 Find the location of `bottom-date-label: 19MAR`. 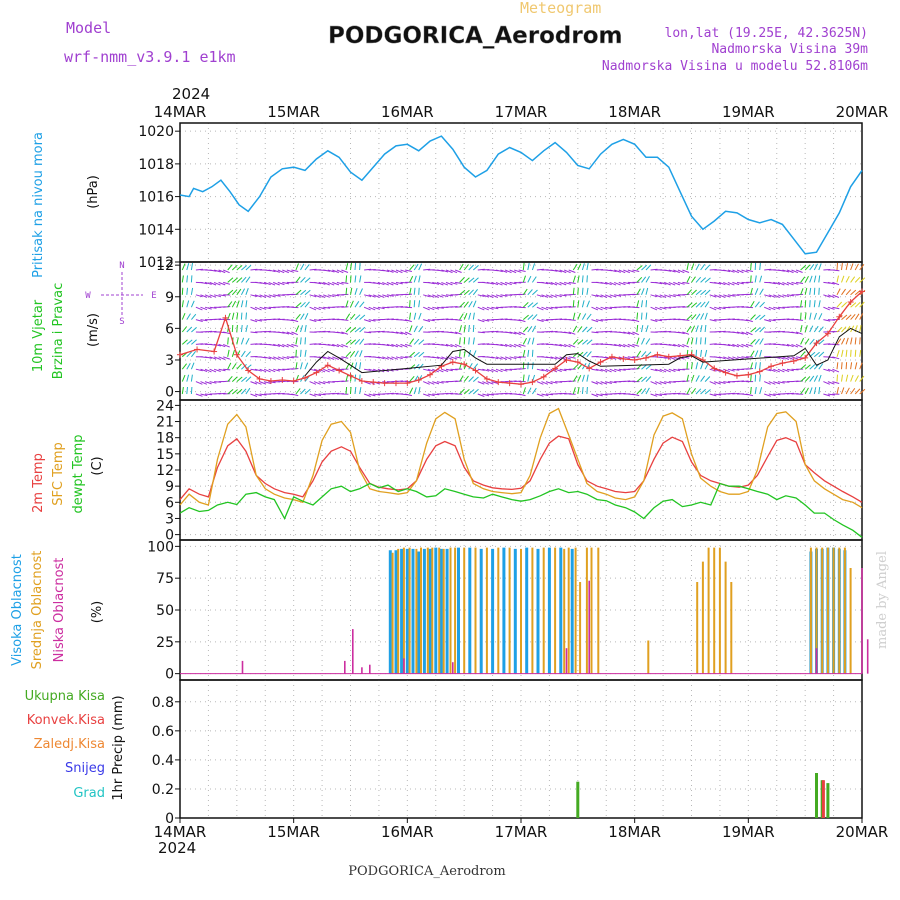

bottom-date-label: 19MAR is located at coordinates (748, 832).